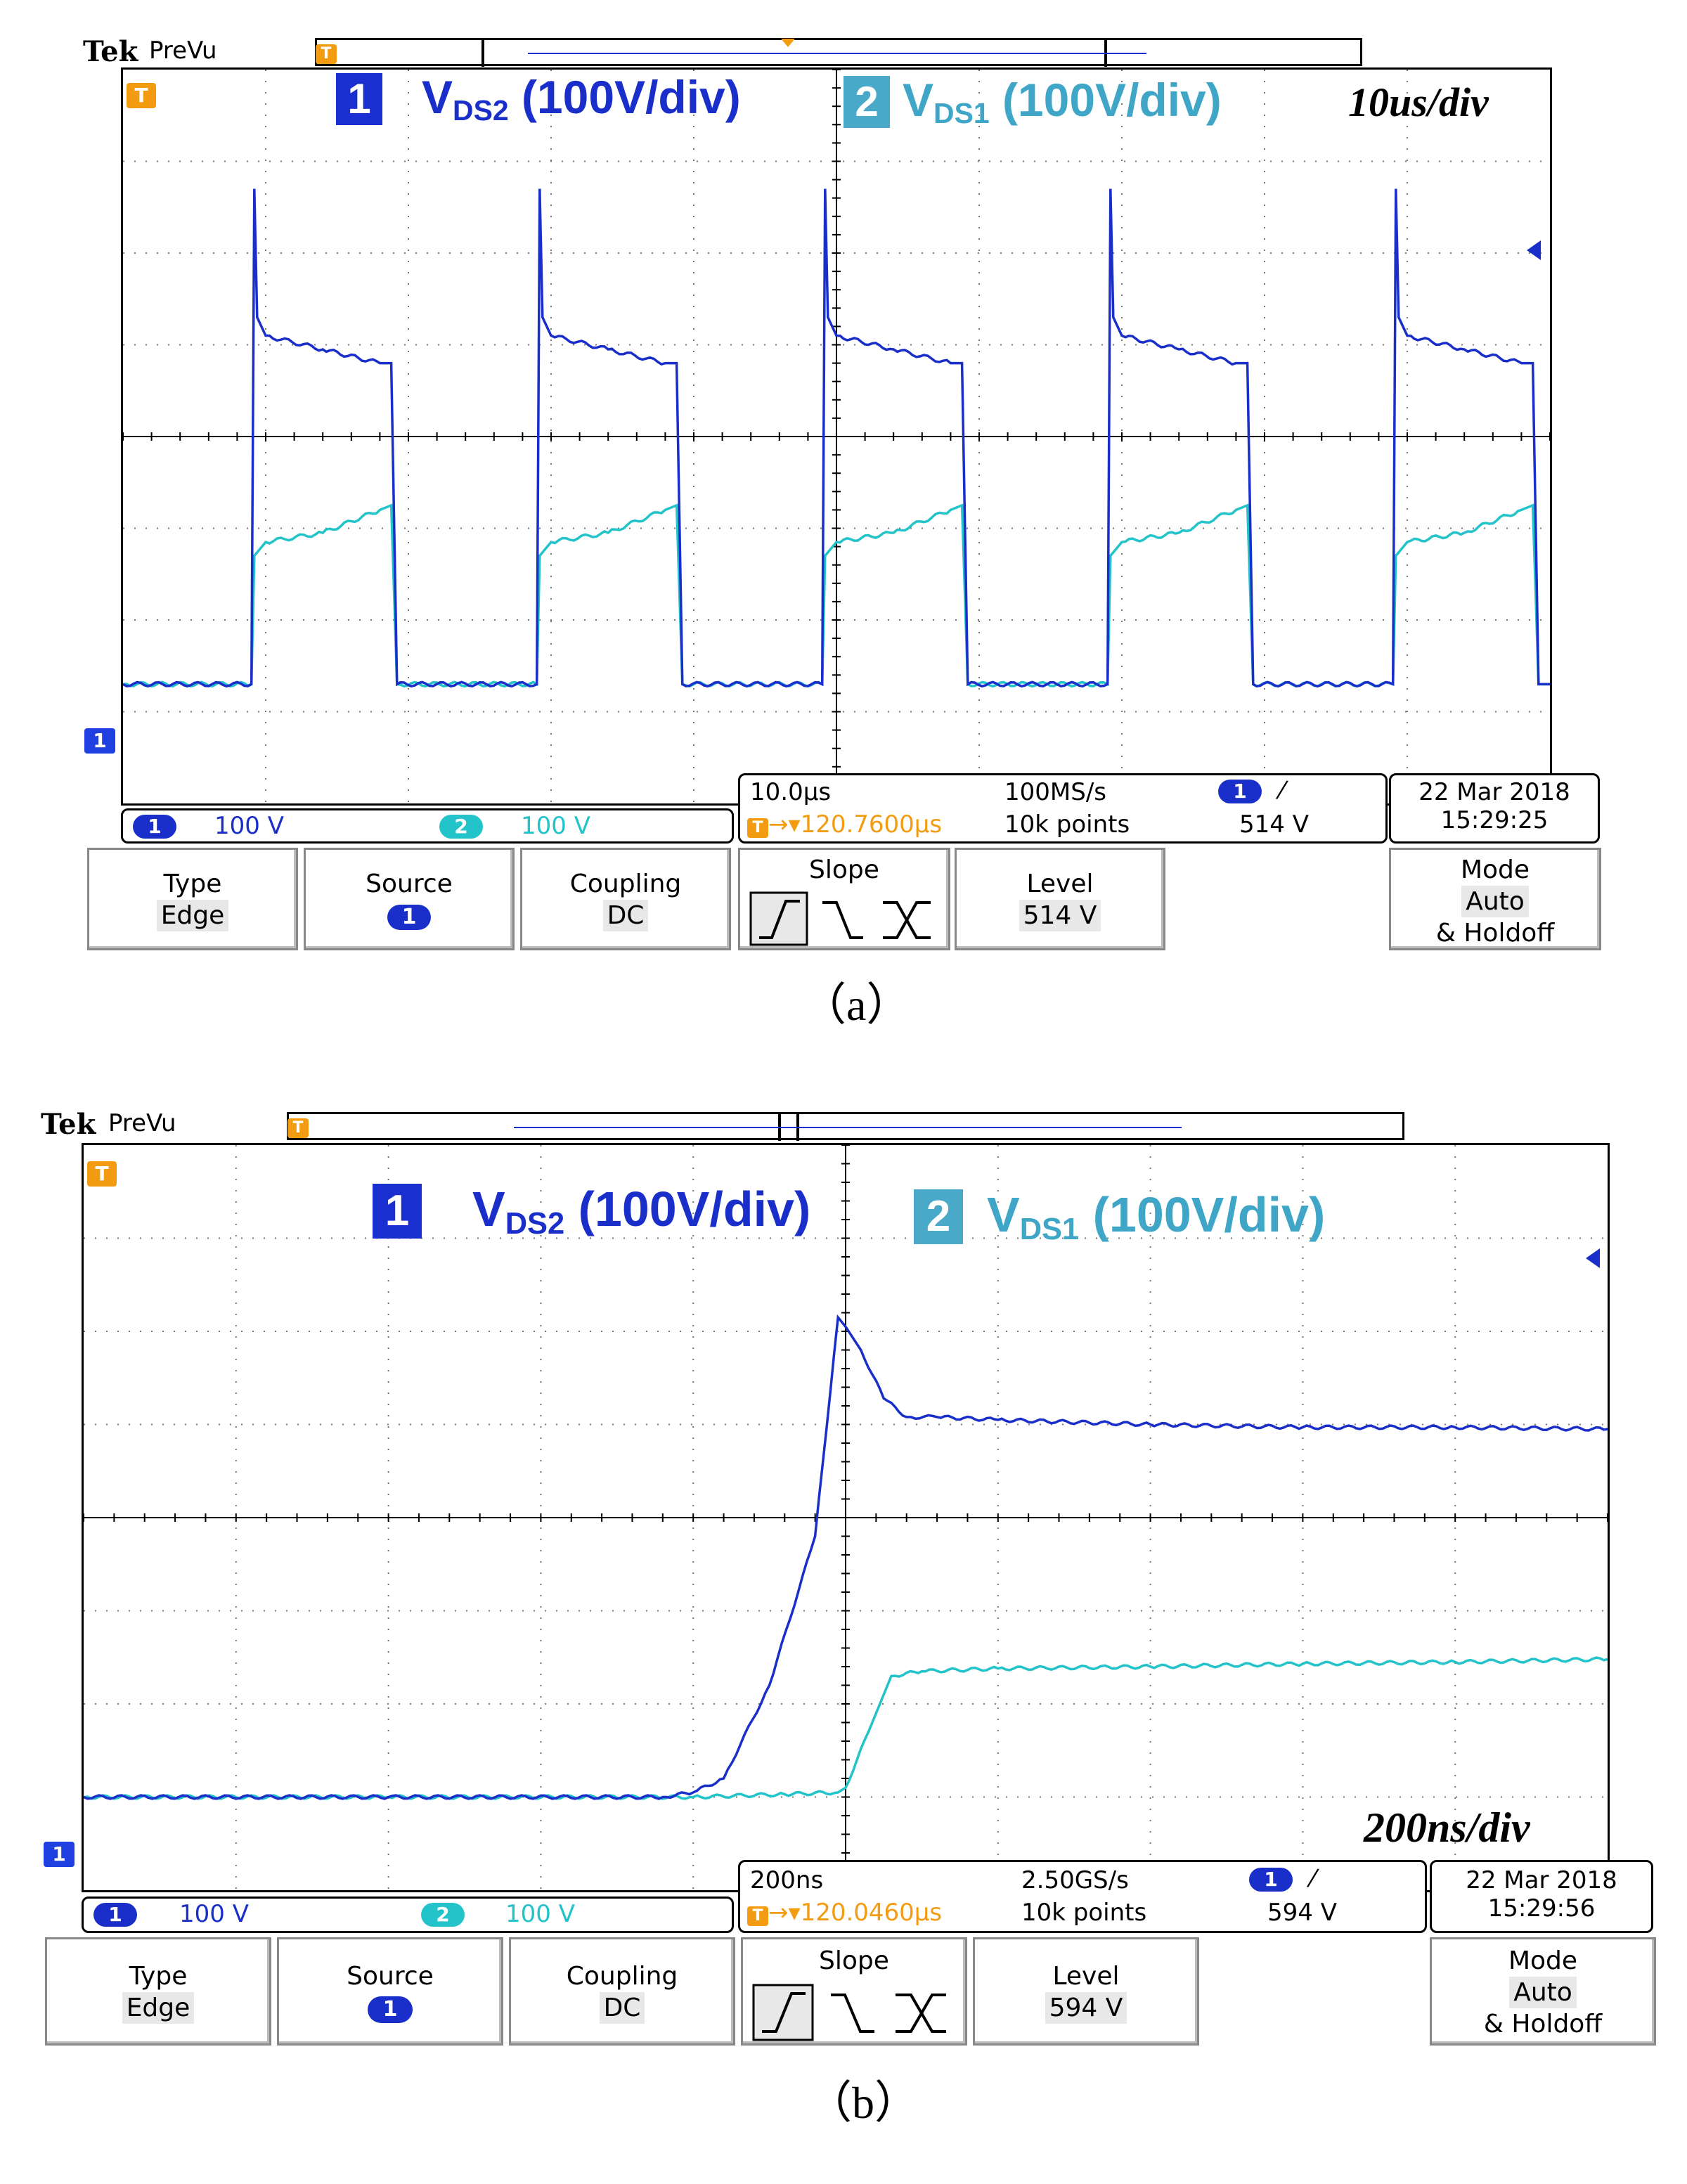  Describe the element at coordinates (854, 1960) in the screenshot. I see `slope-menu-title: Slope` at that location.